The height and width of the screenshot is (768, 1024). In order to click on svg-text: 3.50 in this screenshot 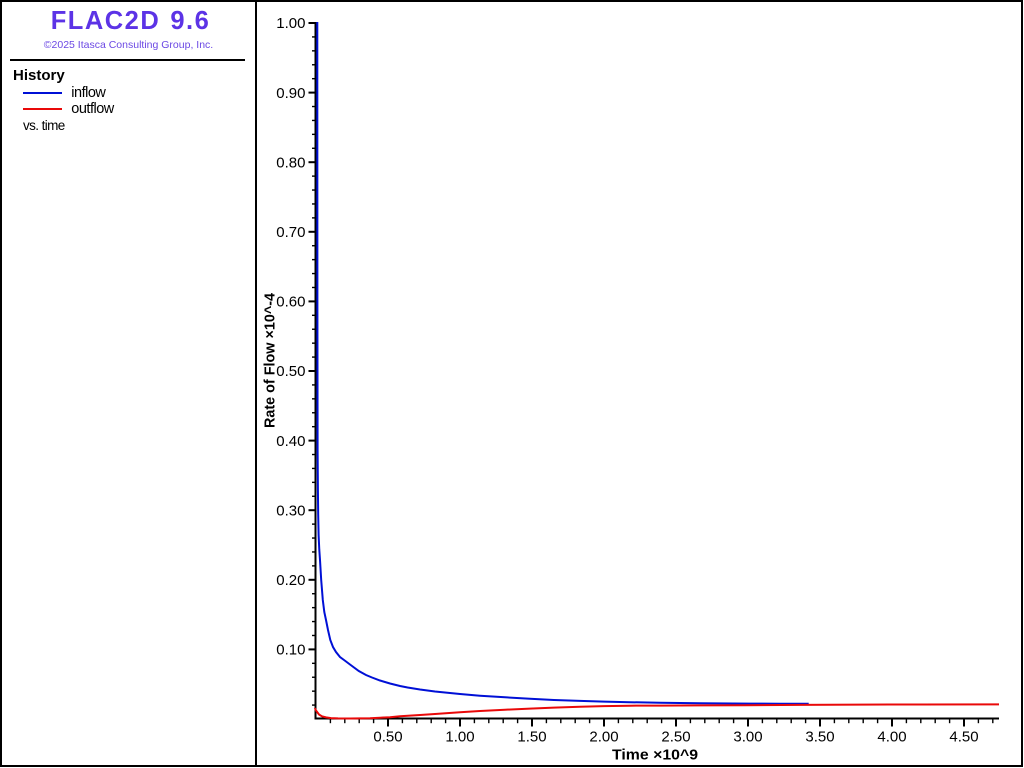, I will do `click(819, 736)`.